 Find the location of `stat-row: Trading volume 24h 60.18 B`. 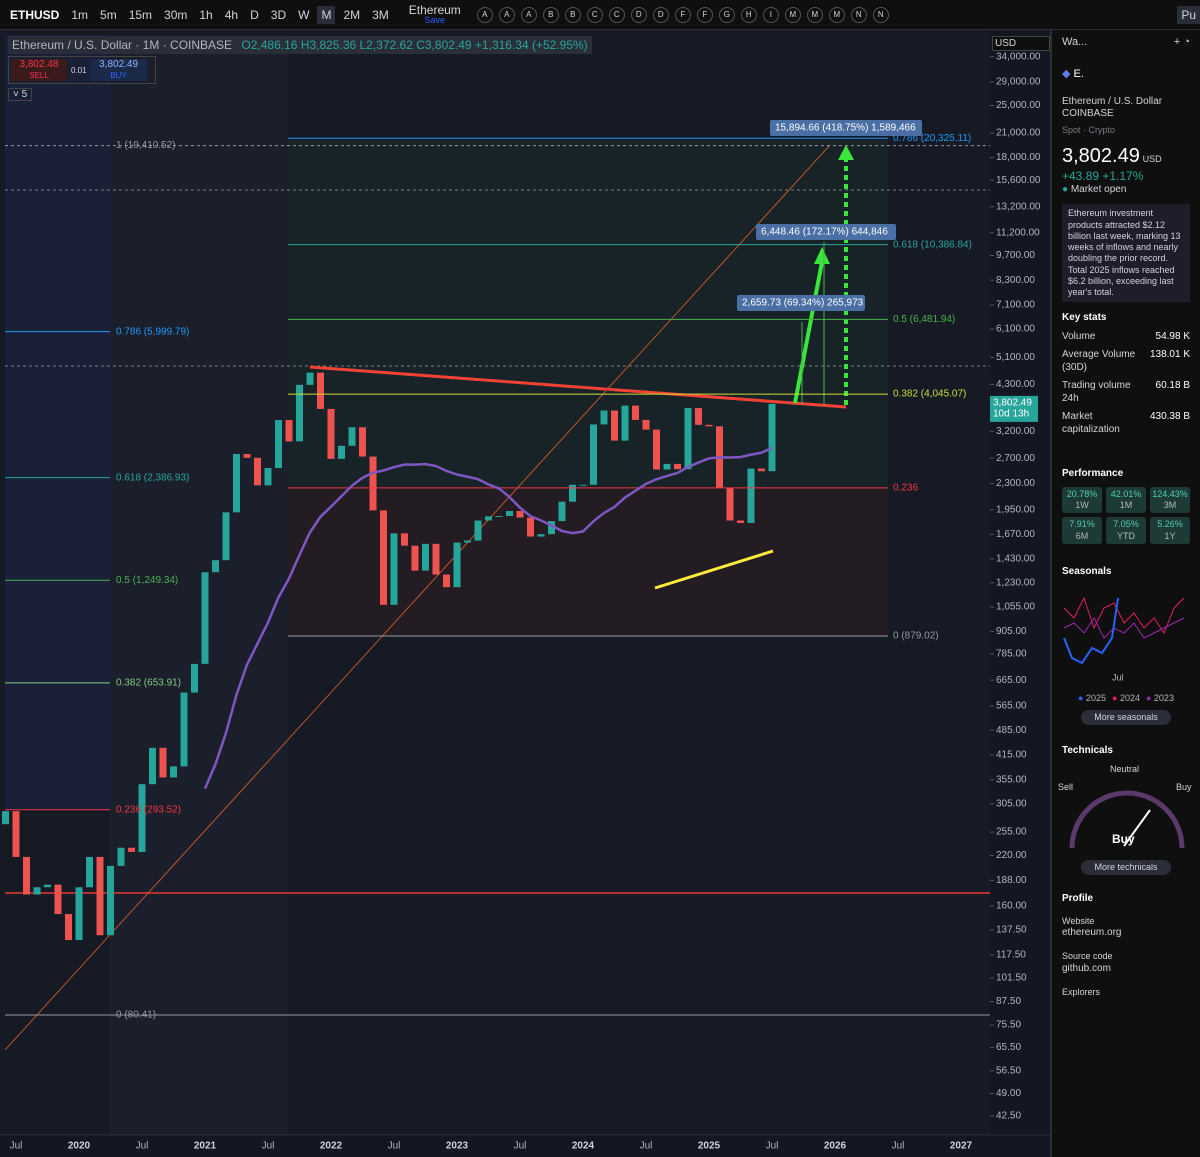

stat-row: Trading volume 24h 60.18 B is located at coordinates (1126, 392).